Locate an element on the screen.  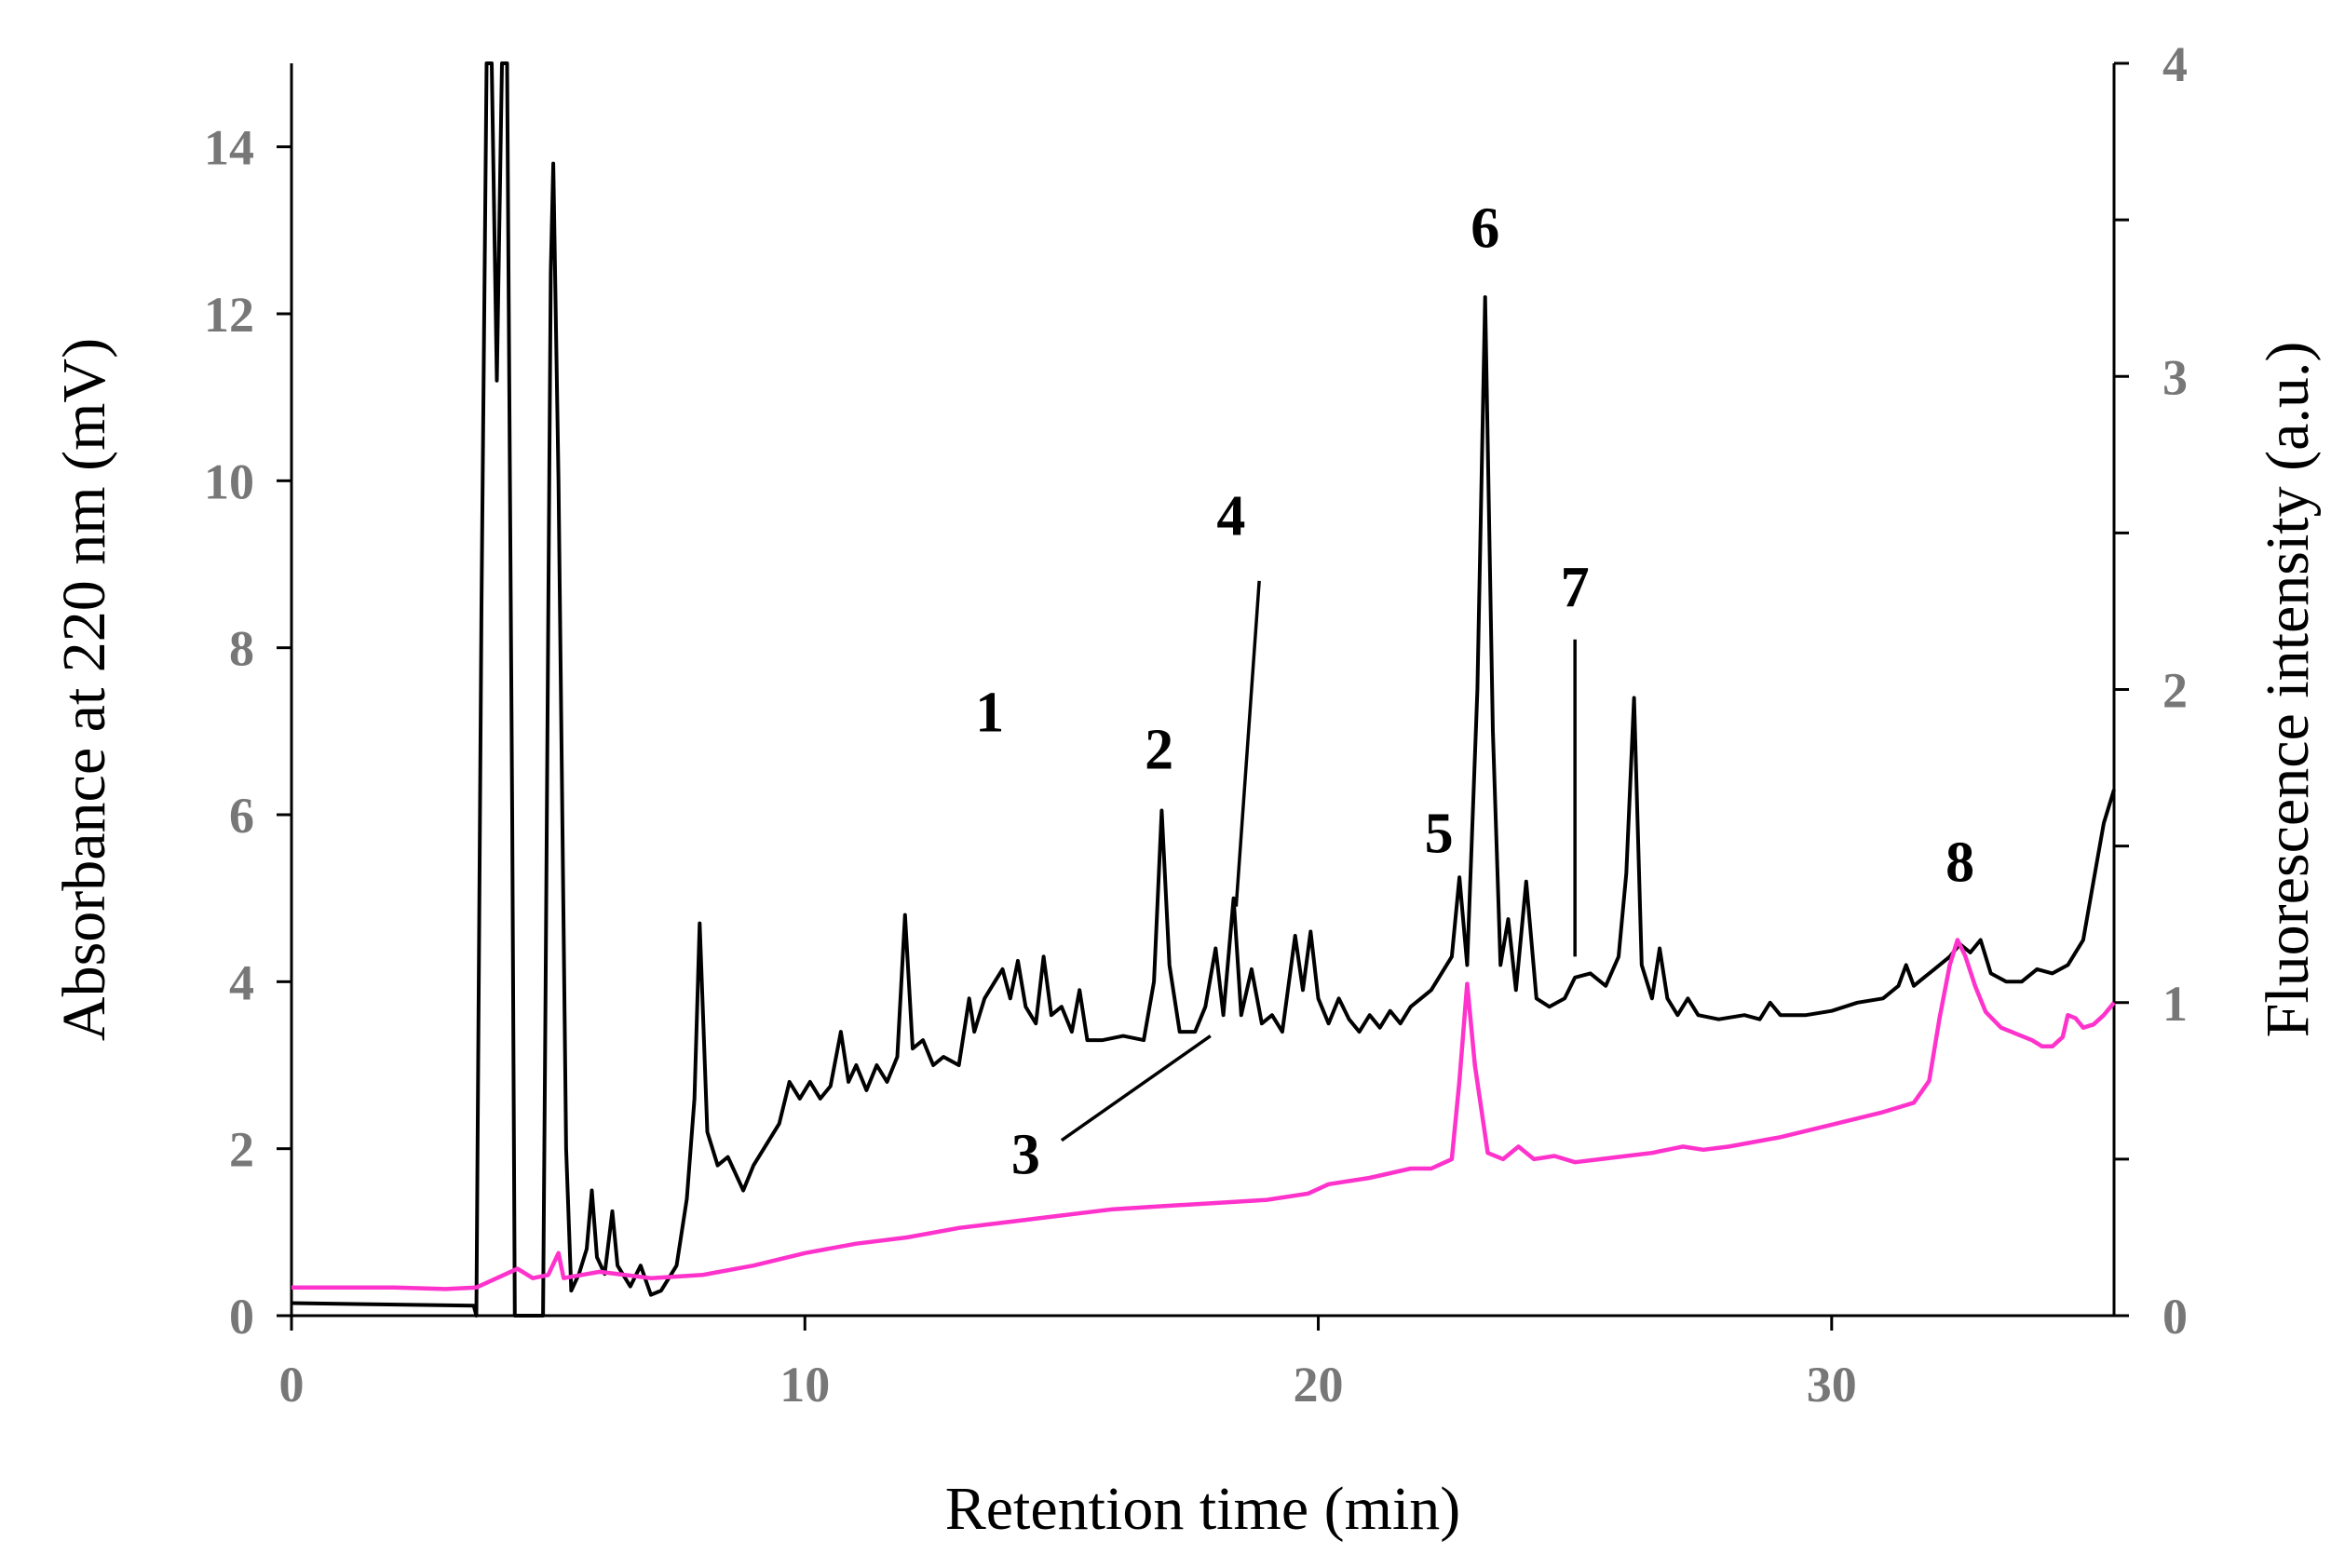
y-left-tick-label: 2 is located at coordinates (241, 1150).